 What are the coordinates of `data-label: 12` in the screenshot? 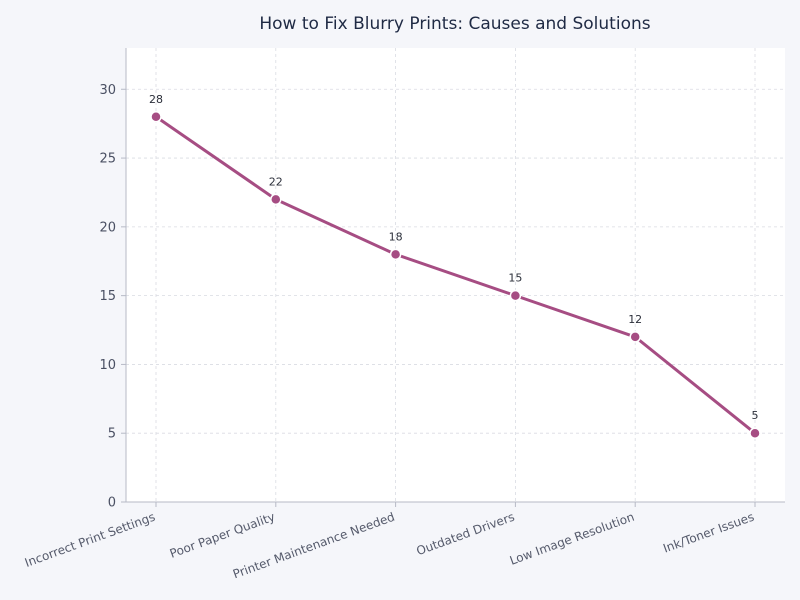 It's located at (635, 319).